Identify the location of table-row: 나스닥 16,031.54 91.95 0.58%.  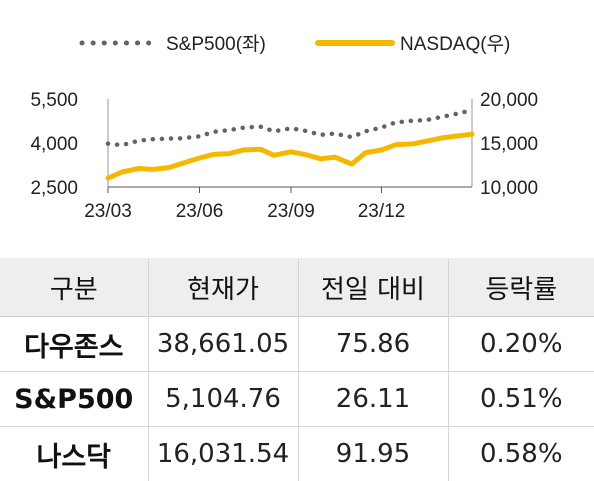
(297, 454).